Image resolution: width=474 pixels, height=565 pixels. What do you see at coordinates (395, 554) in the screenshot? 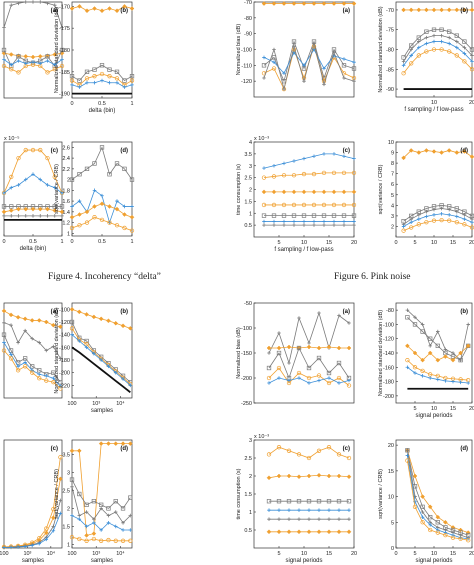
I see `x-tick-label: 0` at bounding box center [395, 554].